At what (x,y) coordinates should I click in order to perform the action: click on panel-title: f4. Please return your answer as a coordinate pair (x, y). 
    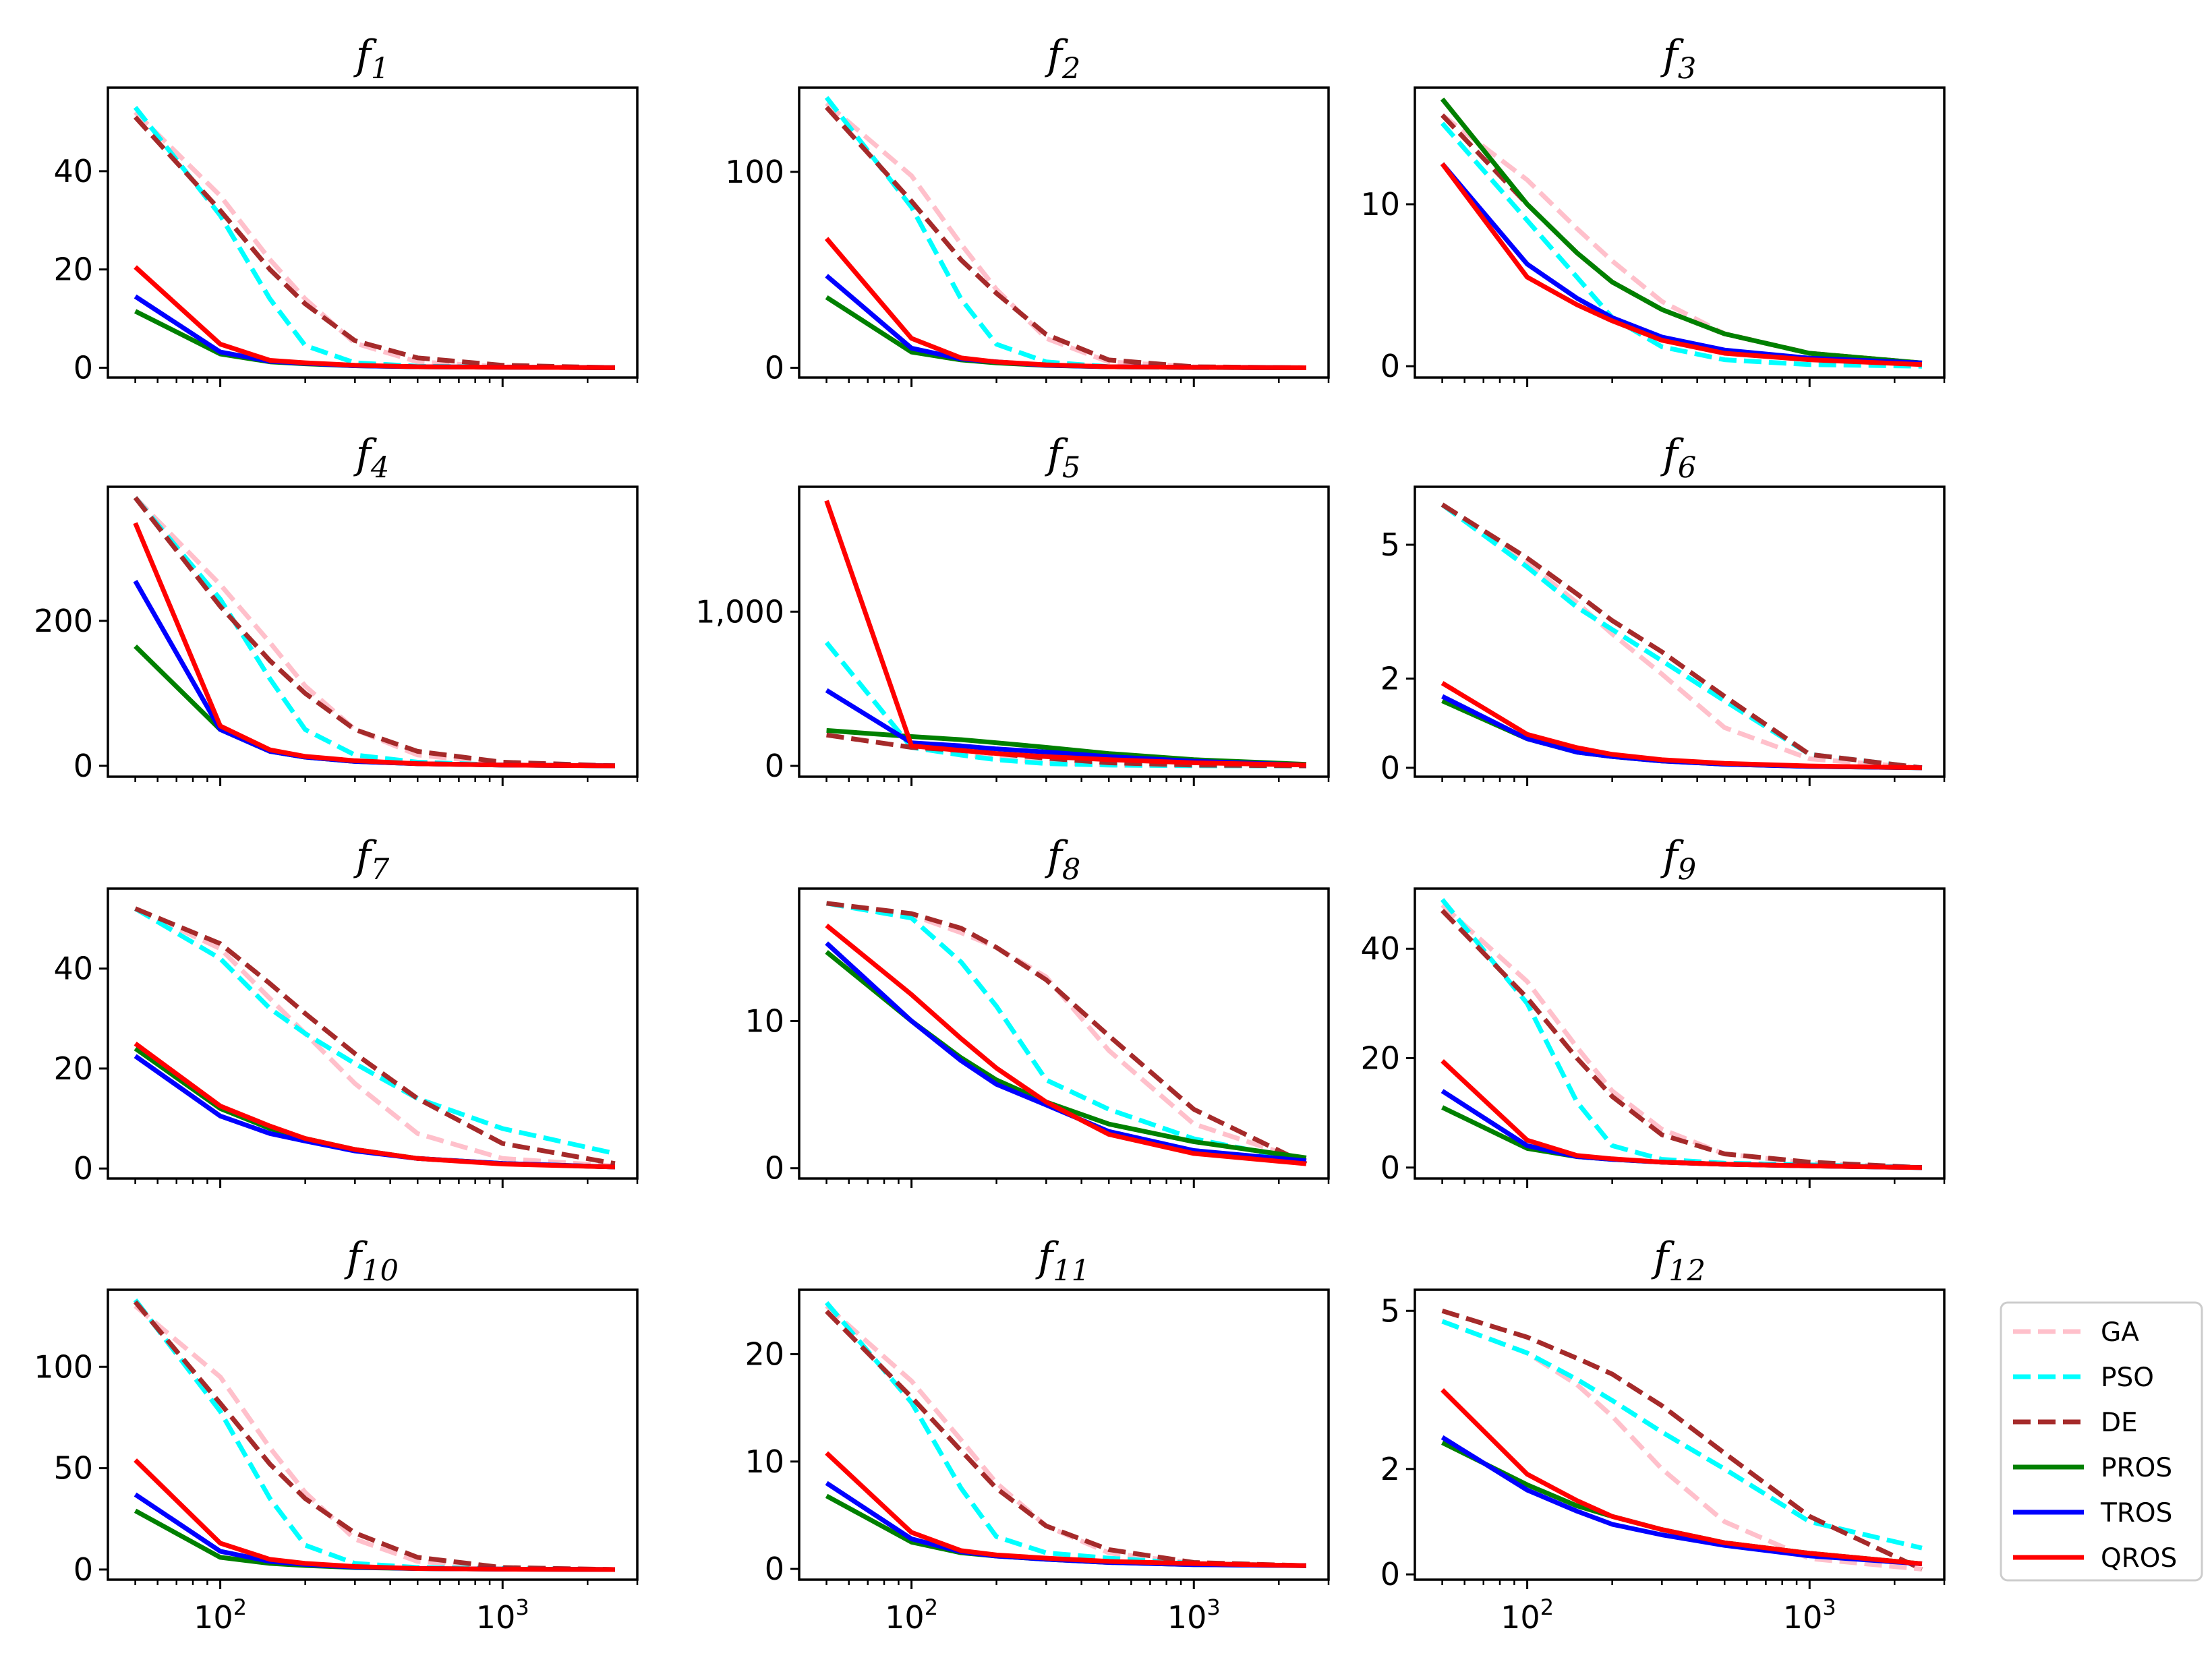
    Looking at the image, I should click on (372, 458).